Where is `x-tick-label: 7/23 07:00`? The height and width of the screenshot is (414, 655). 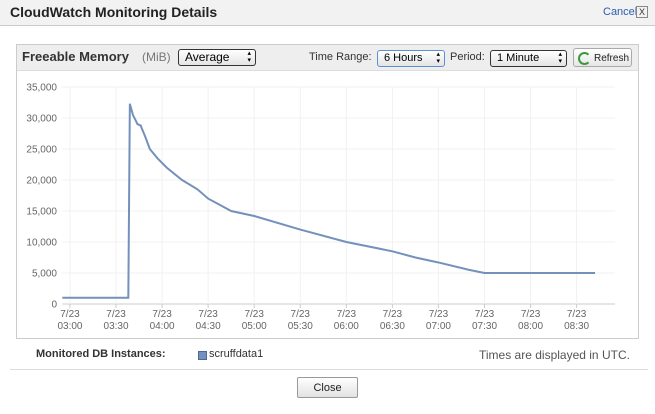
x-tick-label: 7/23 07:00 is located at coordinates (438, 320).